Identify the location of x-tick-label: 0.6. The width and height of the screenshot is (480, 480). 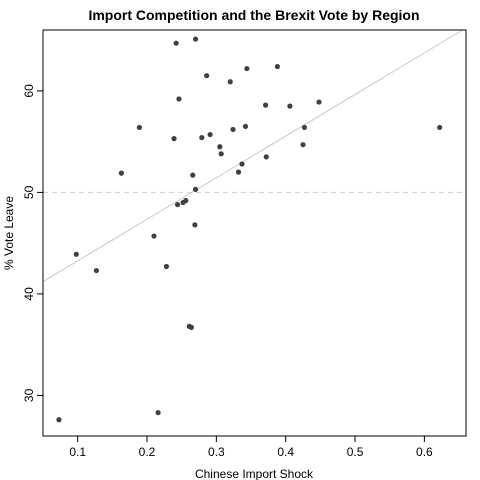
(424, 452).